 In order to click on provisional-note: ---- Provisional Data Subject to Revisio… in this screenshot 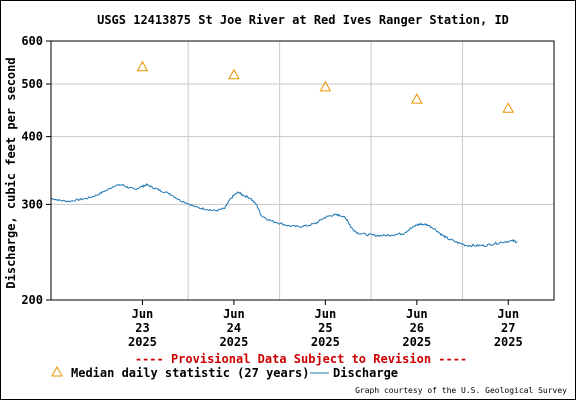, I will do `click(301, 359)`.